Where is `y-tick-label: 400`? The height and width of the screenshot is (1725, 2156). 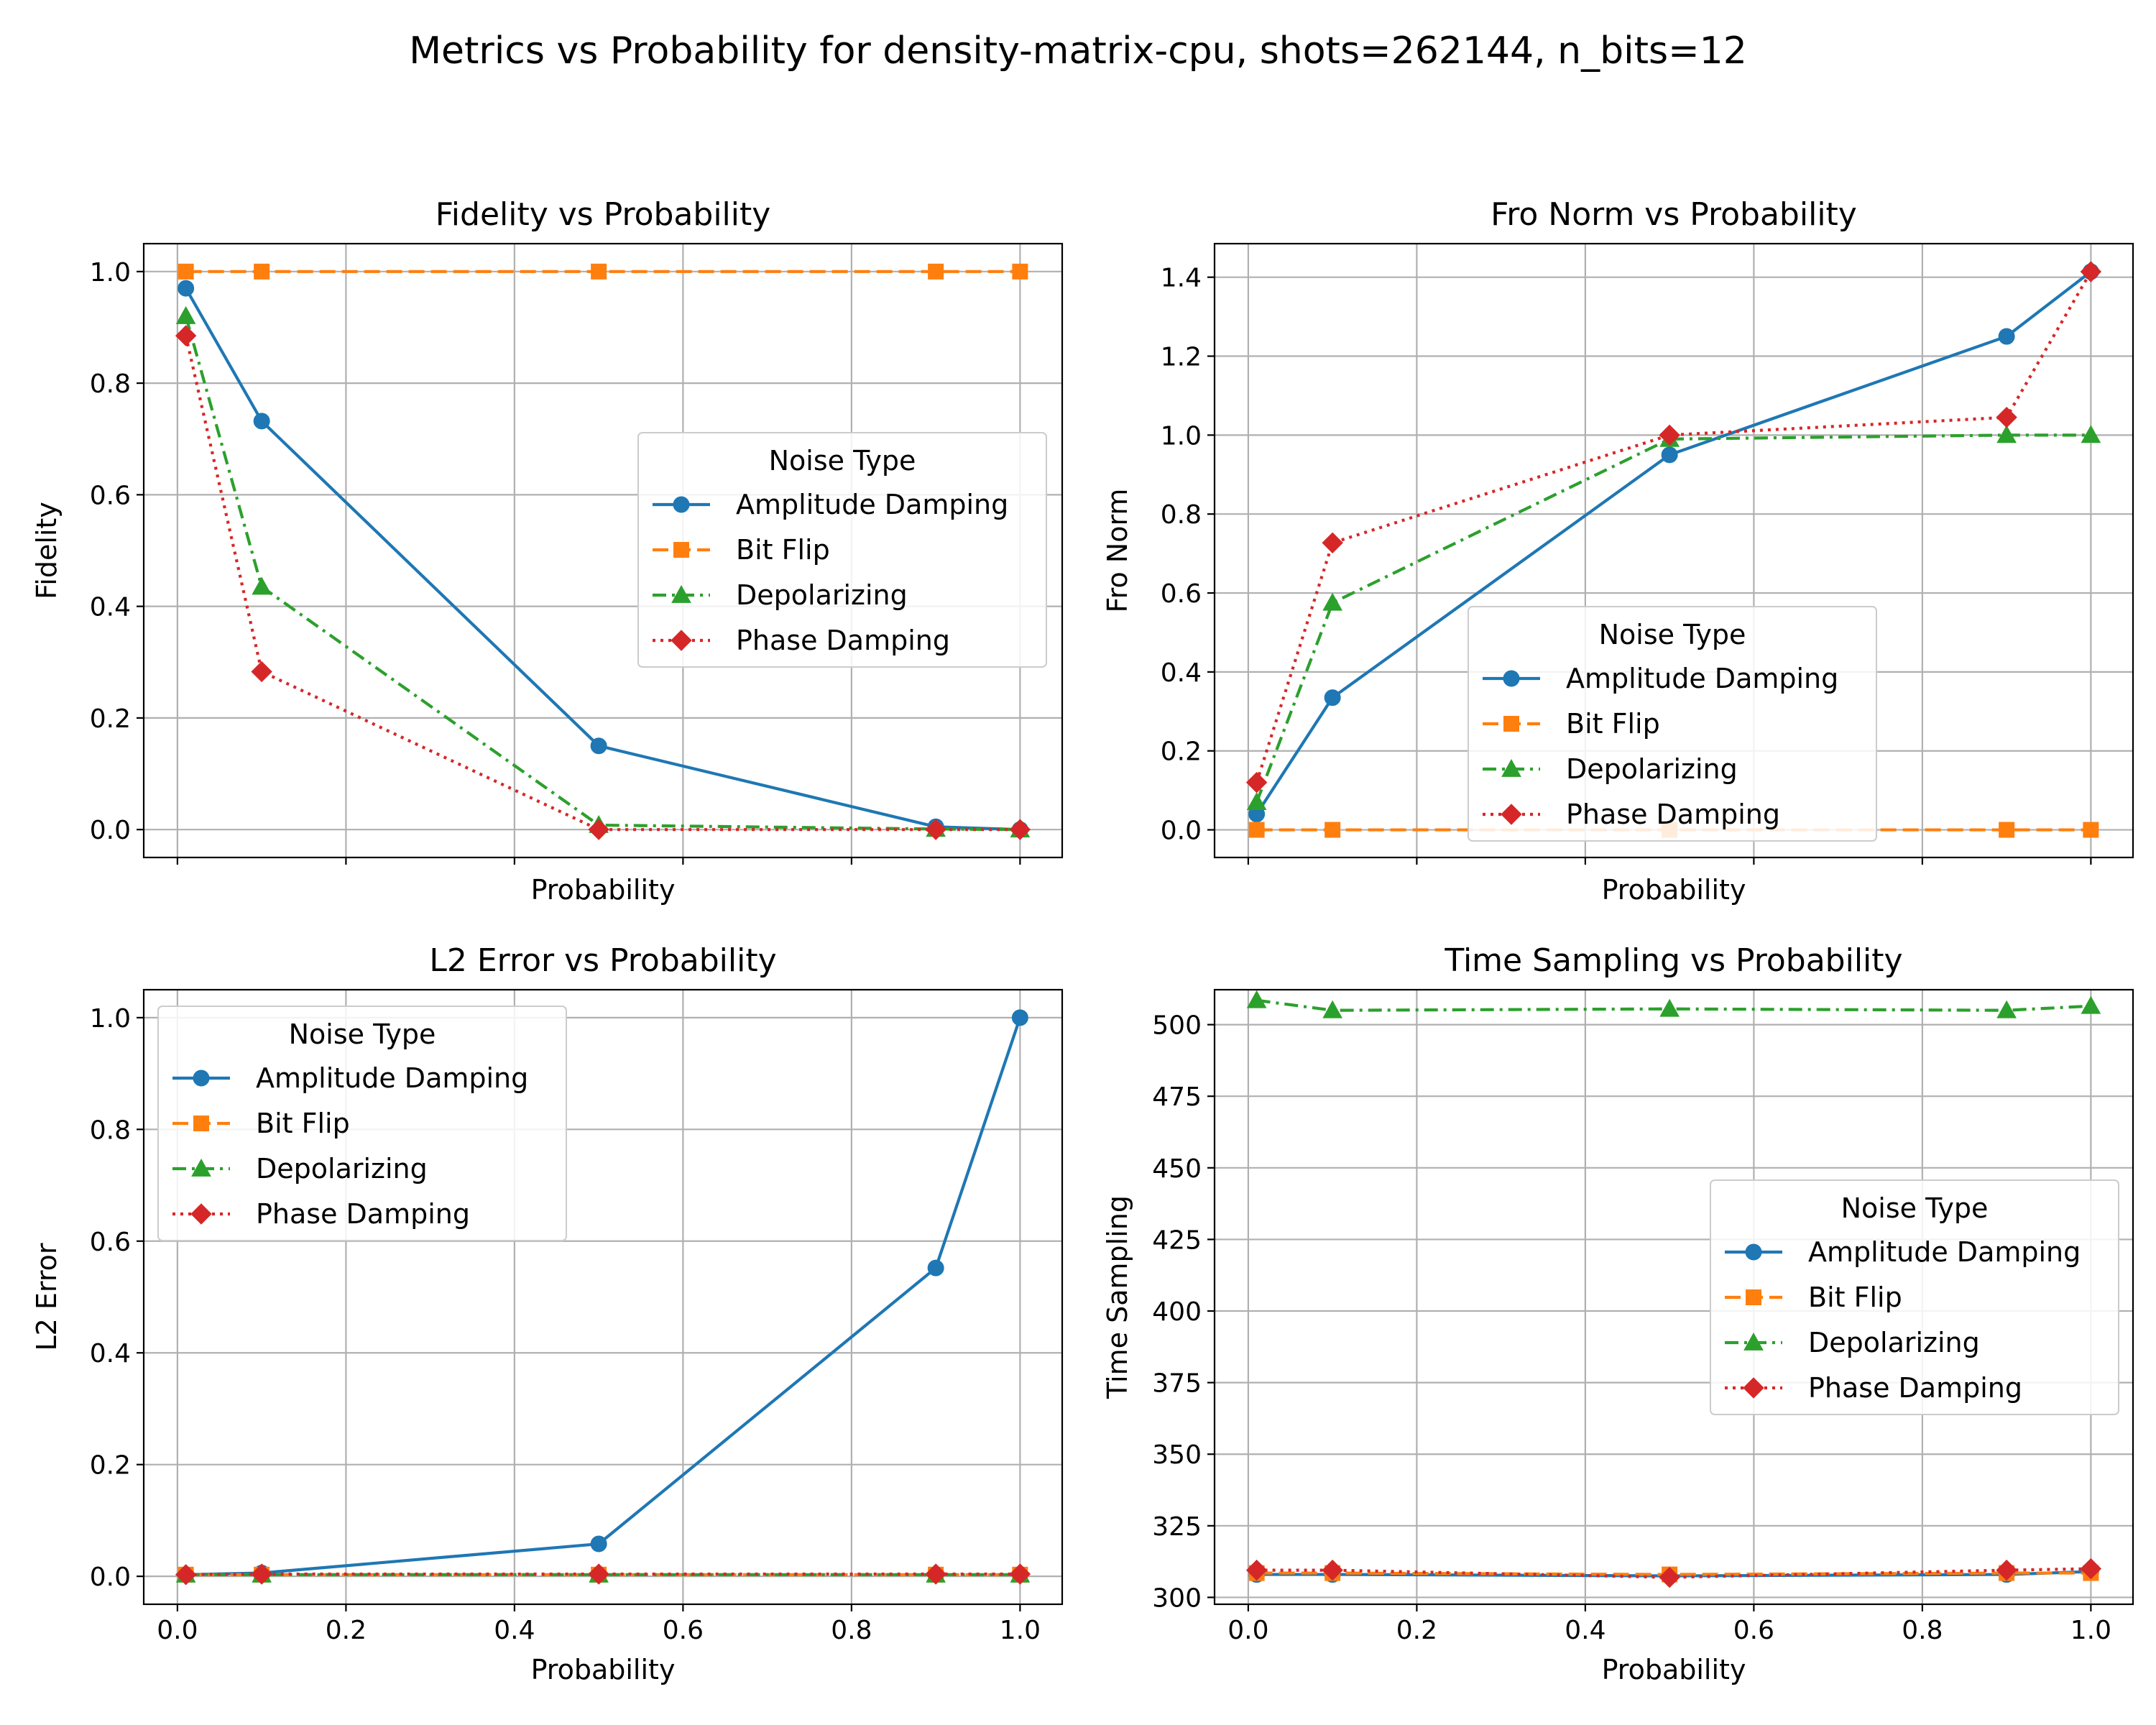
y-tick-label: 400 is located at coordinates (1177, 1312).